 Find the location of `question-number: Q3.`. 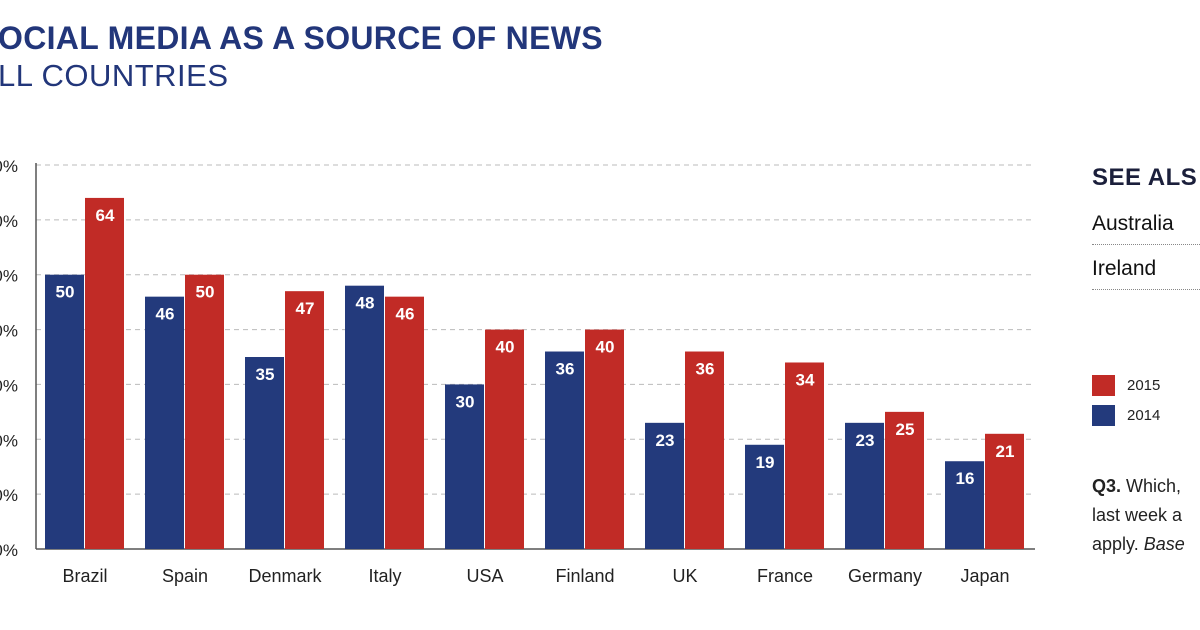

question-number: Q3. is located at coordinates (1107, 486).